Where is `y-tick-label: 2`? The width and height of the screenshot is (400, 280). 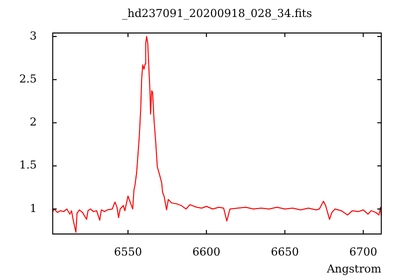 y-tick-label: 2 is located at coordinates (33, 122).